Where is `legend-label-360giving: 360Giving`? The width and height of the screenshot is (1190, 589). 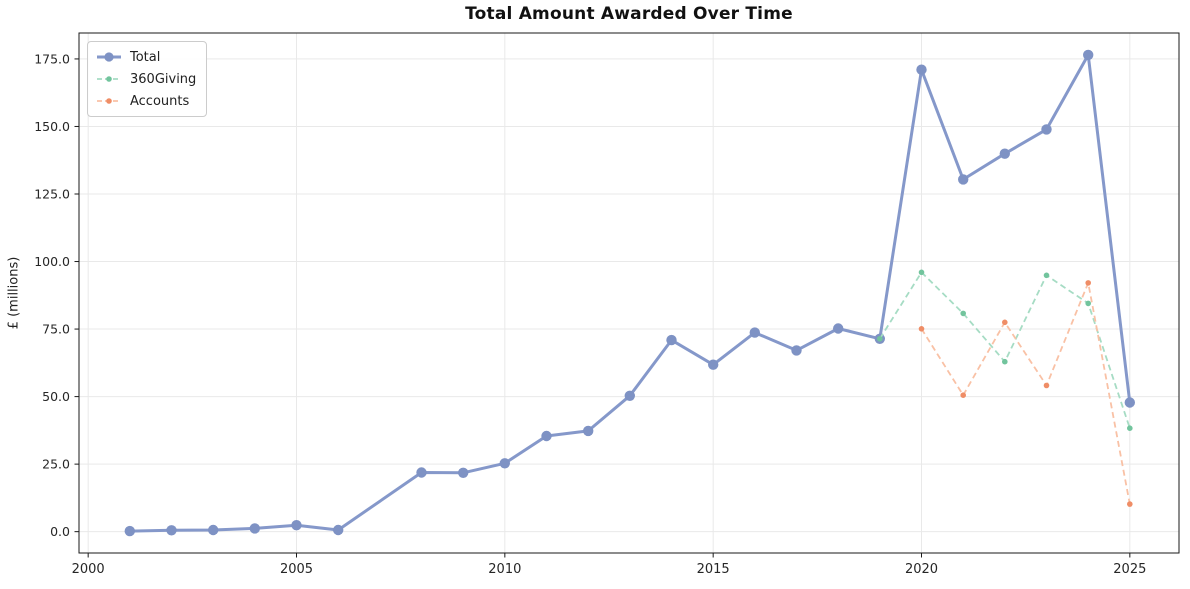 legend-label-360giving: 360Giving is located at coordinates (163, 79).